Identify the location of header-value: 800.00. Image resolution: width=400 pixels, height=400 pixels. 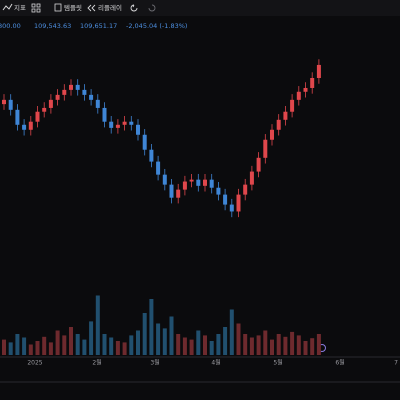
(10, 26).